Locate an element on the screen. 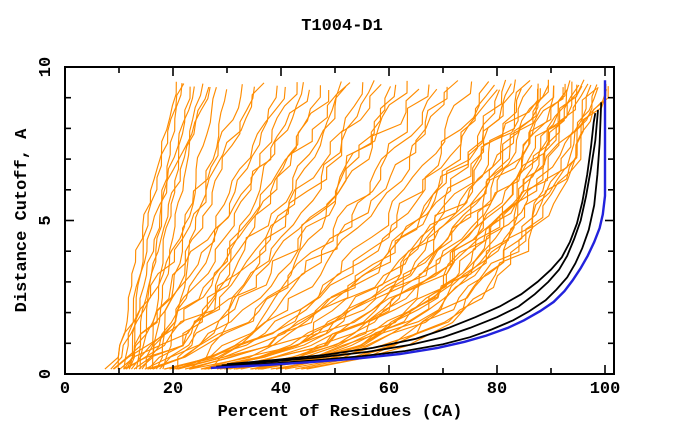 This screenshot has height=440, width=680. x-tick-label: 20 is located at coordinates (173, 389).